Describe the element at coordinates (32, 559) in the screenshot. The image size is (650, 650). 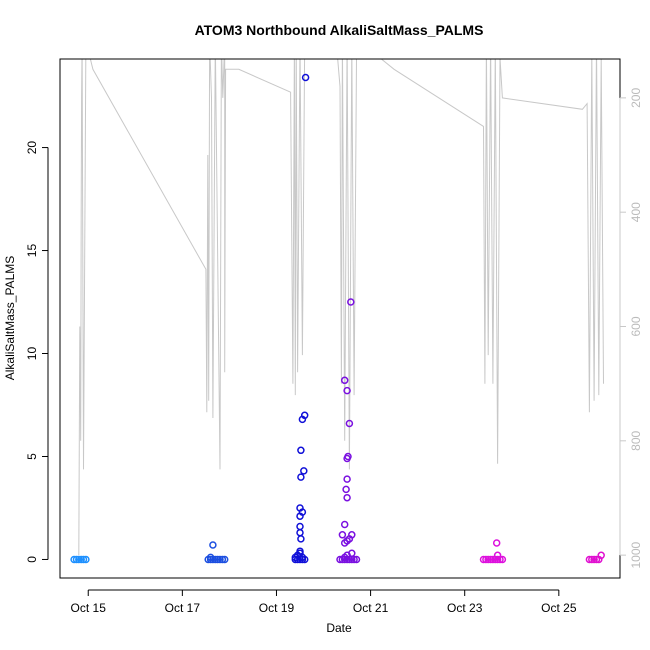
I see `y-tick-label: 0` at that location.